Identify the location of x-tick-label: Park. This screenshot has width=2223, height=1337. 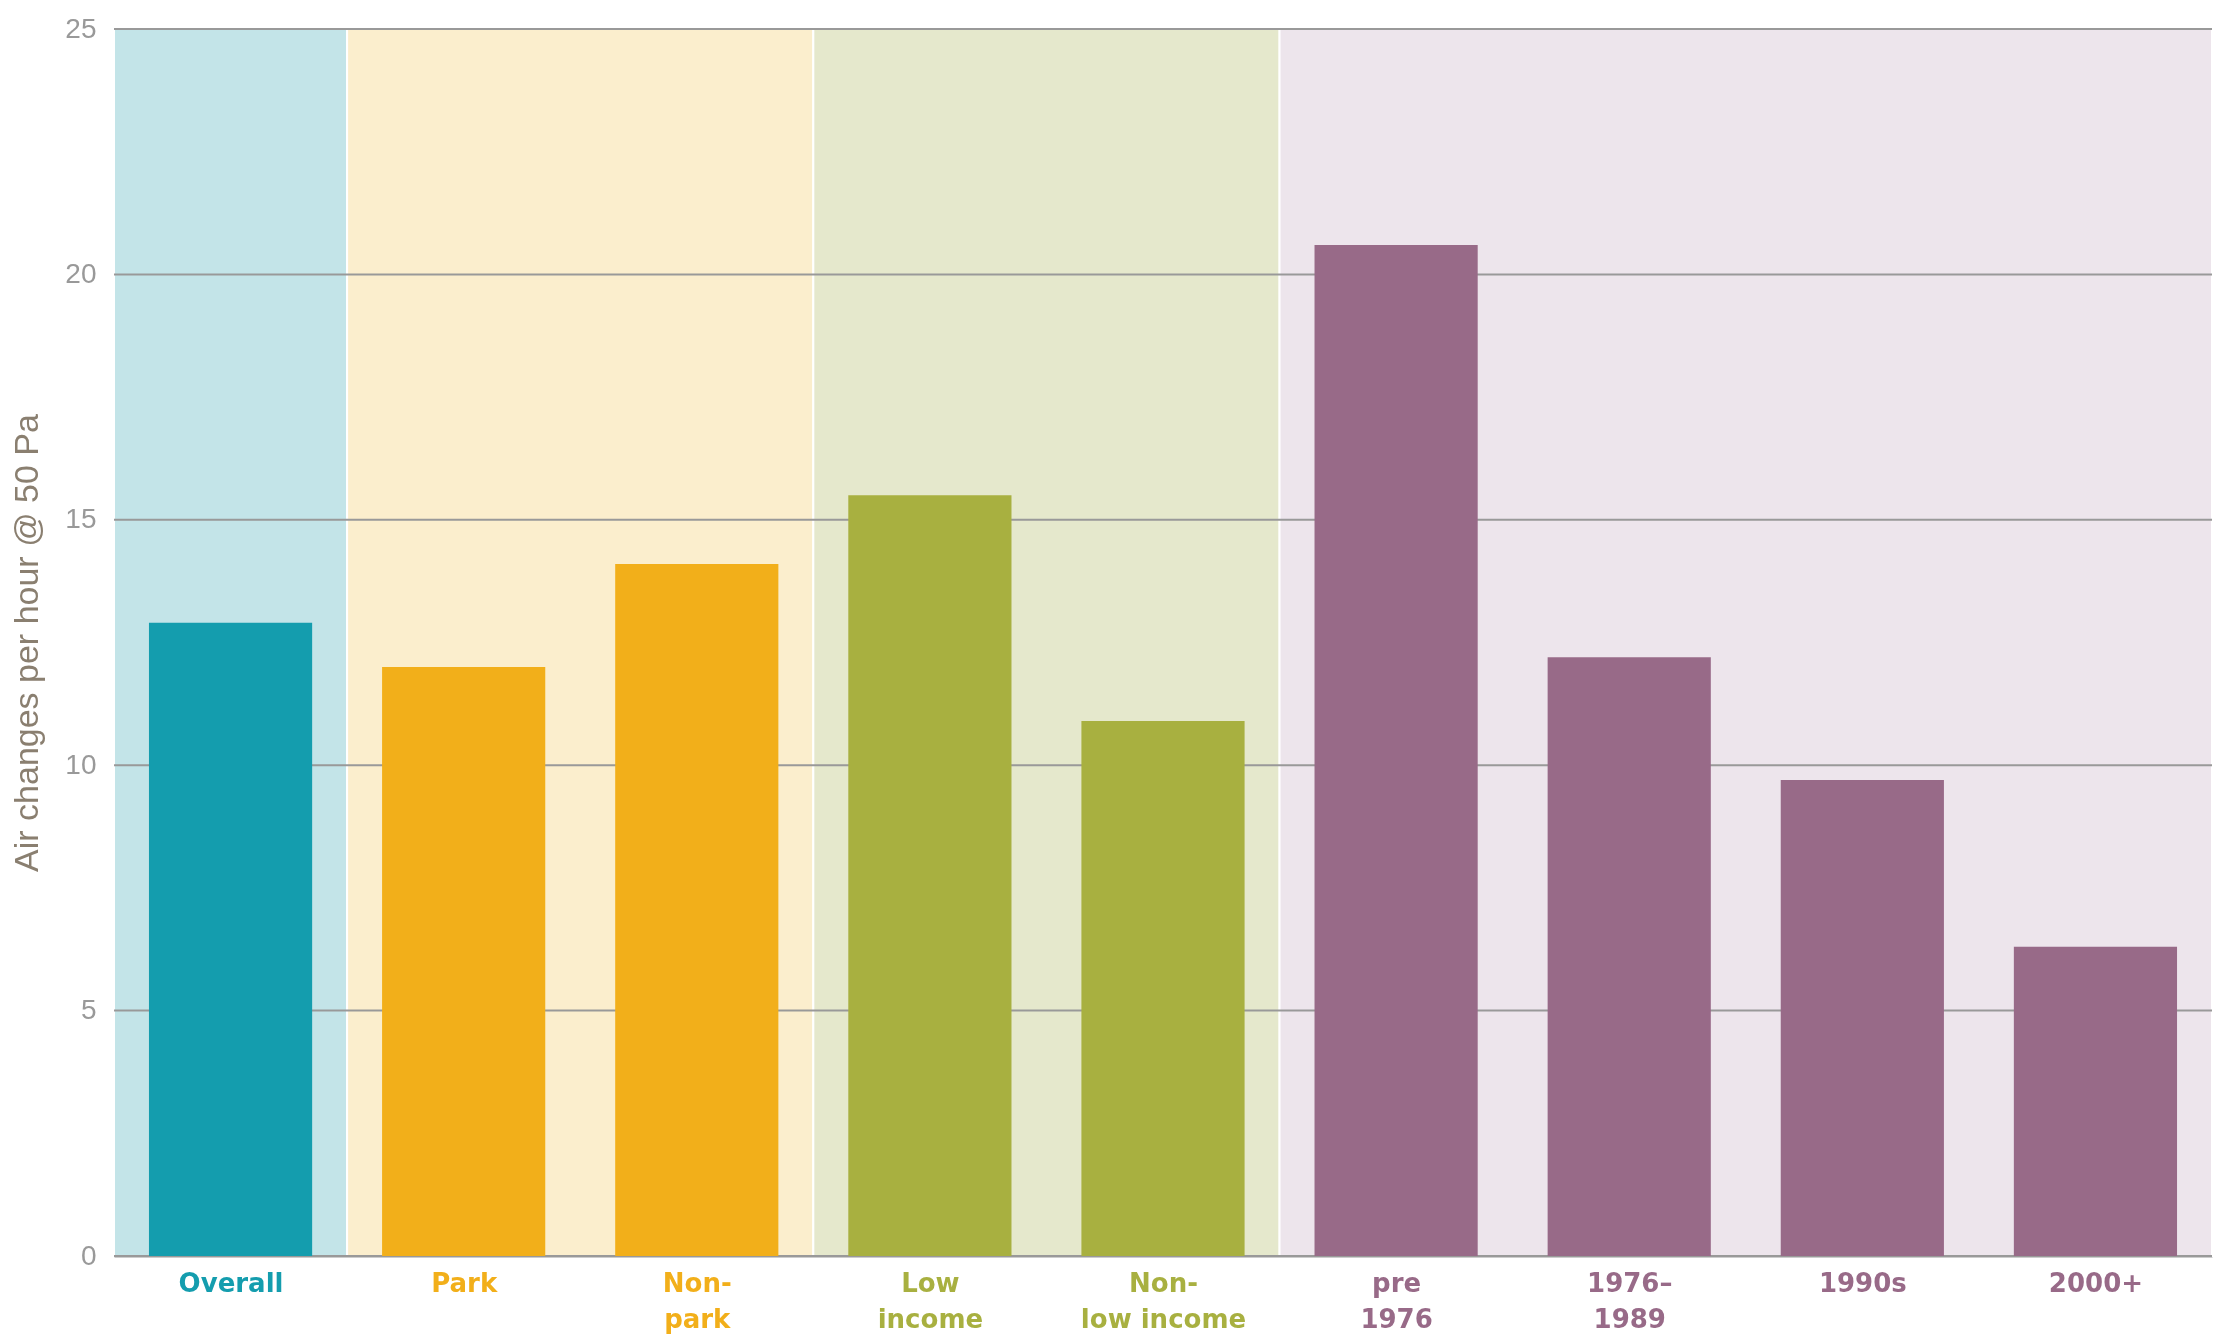
(464, 1282).